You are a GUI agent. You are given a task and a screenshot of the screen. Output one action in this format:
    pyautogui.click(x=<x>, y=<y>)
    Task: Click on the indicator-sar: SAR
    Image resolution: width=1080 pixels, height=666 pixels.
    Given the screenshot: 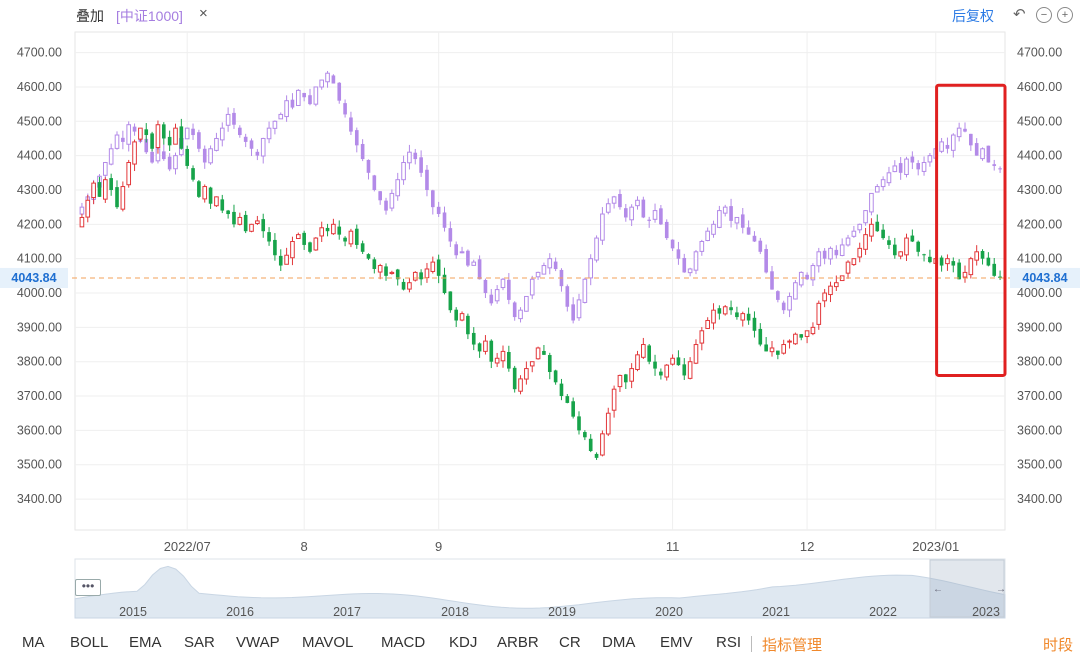 What is the action you would take?
    pyautogui.click(x=199, y=642)
    